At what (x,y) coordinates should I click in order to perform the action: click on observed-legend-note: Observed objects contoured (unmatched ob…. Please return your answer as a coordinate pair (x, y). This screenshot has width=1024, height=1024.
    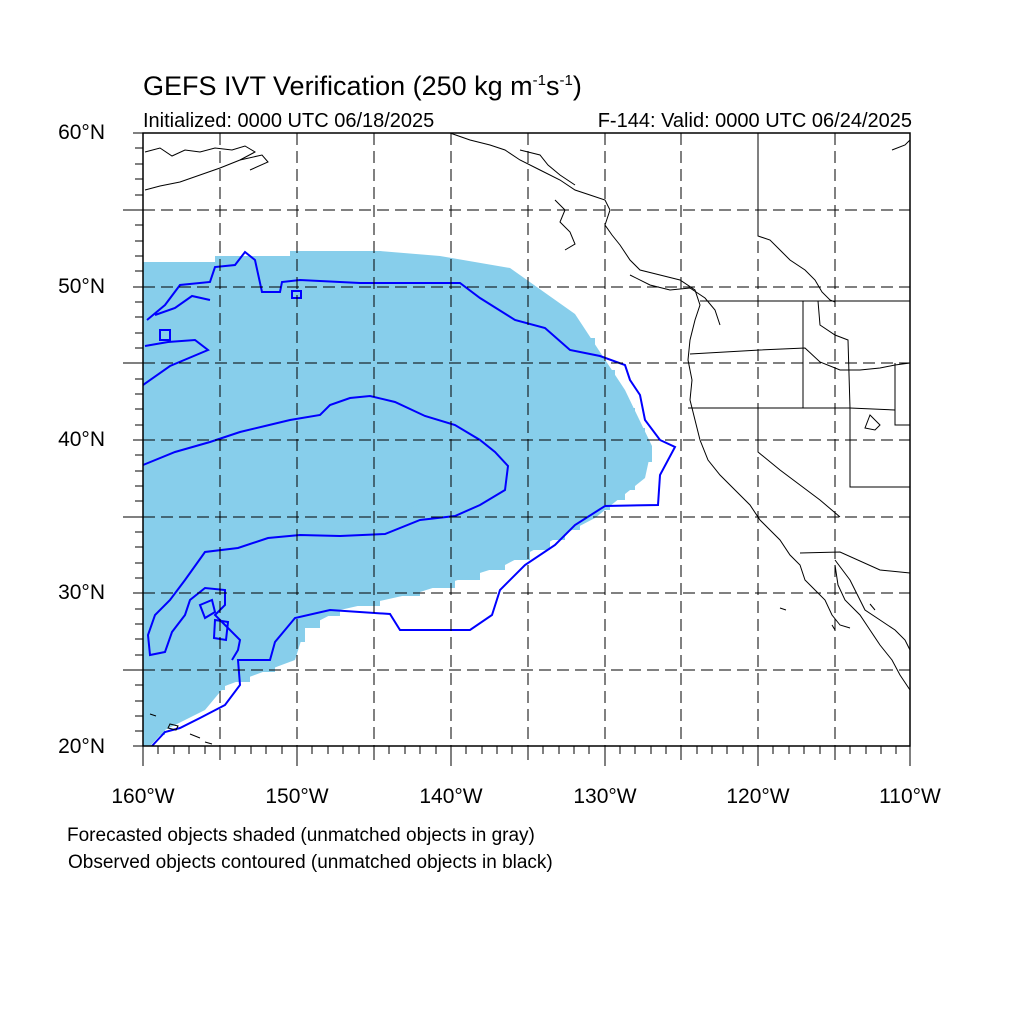
    Looking at the image, I should click on (310, 862).